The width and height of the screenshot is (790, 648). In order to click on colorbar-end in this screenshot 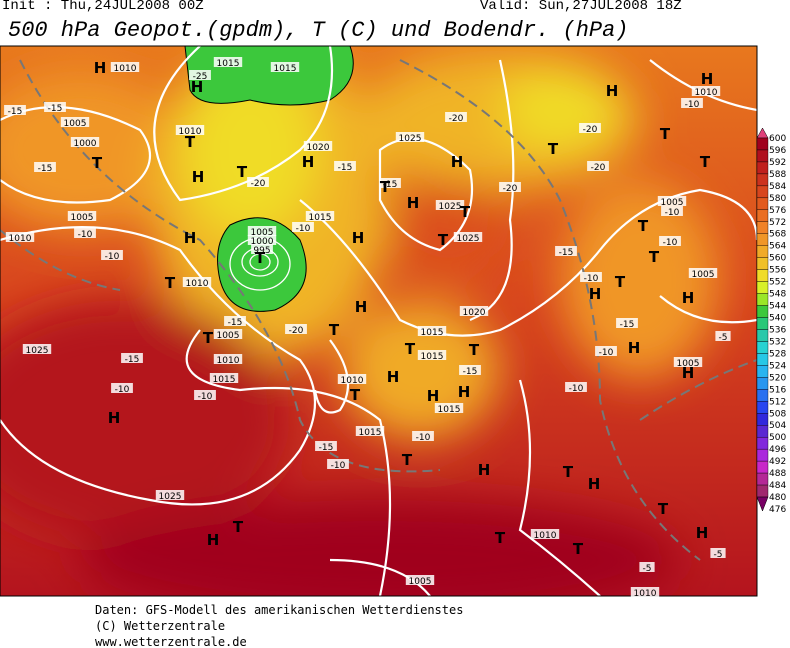, I will do `click(762, 504)`.